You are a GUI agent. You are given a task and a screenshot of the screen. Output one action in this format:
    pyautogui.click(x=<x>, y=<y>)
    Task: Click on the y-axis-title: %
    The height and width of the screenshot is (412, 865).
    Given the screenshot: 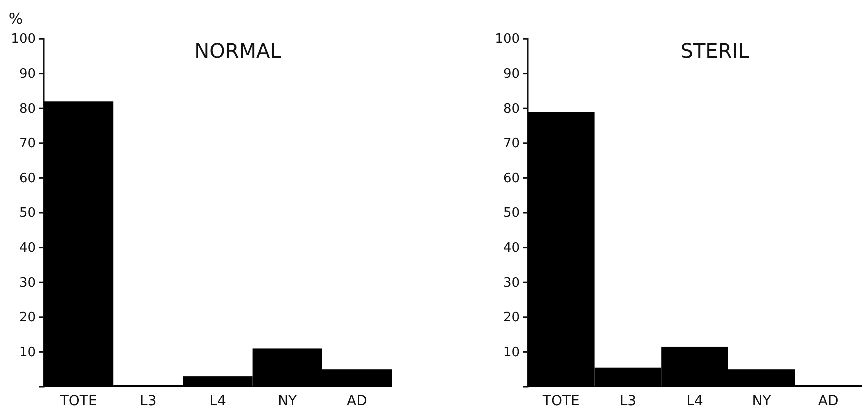 What is the action you would take?
    pyautogui.click(x=16, y=19)
    